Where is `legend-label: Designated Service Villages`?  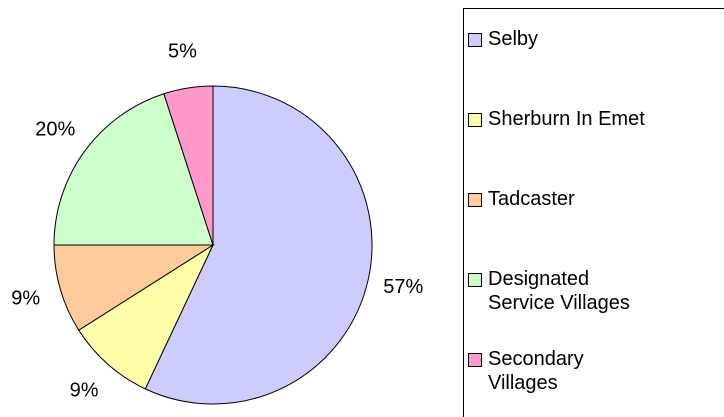 legend-label: Designated Service Villages is located at coordinates (559, 291).